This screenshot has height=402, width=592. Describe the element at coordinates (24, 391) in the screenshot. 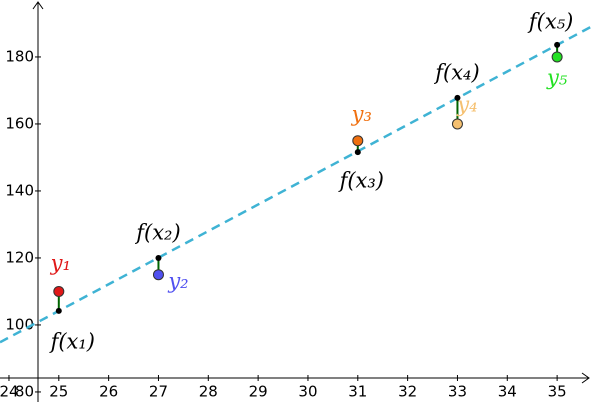

I see `y-tick-label: 80` at that location.